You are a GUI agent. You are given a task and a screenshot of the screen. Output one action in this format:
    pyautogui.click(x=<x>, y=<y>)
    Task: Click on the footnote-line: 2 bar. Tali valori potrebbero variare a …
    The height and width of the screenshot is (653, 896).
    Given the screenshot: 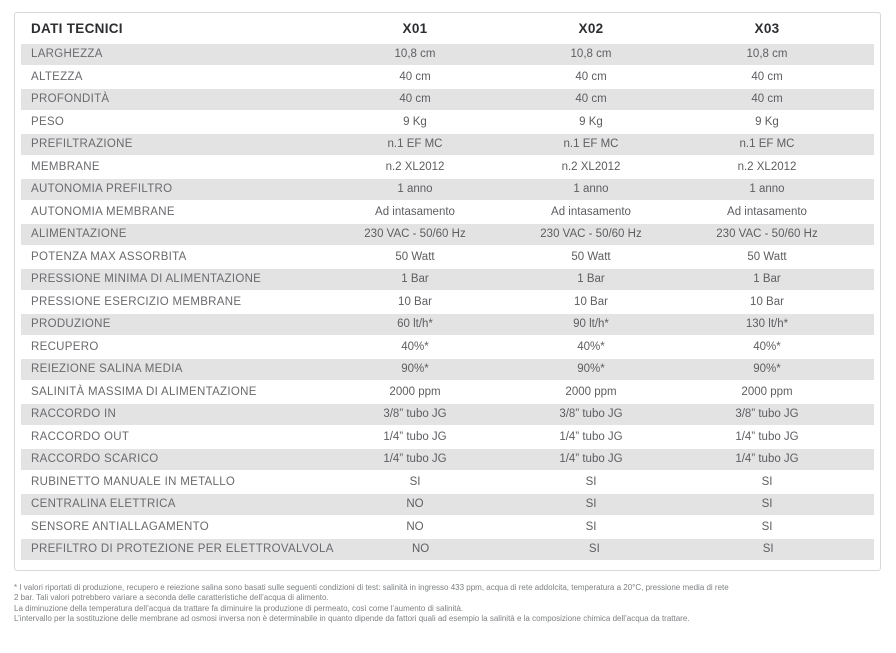 What is the action you would take?
    pyautogui.click(x=171, y=598)
    